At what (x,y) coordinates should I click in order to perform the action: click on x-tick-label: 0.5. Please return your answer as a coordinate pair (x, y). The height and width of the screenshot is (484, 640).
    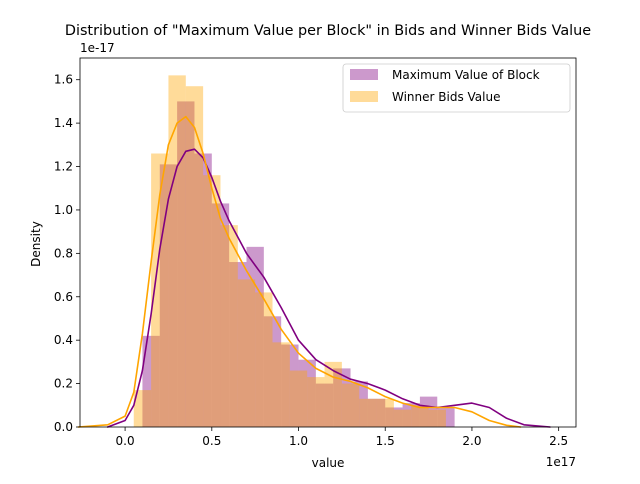
    Looking at the image, I should click on (211, 441).